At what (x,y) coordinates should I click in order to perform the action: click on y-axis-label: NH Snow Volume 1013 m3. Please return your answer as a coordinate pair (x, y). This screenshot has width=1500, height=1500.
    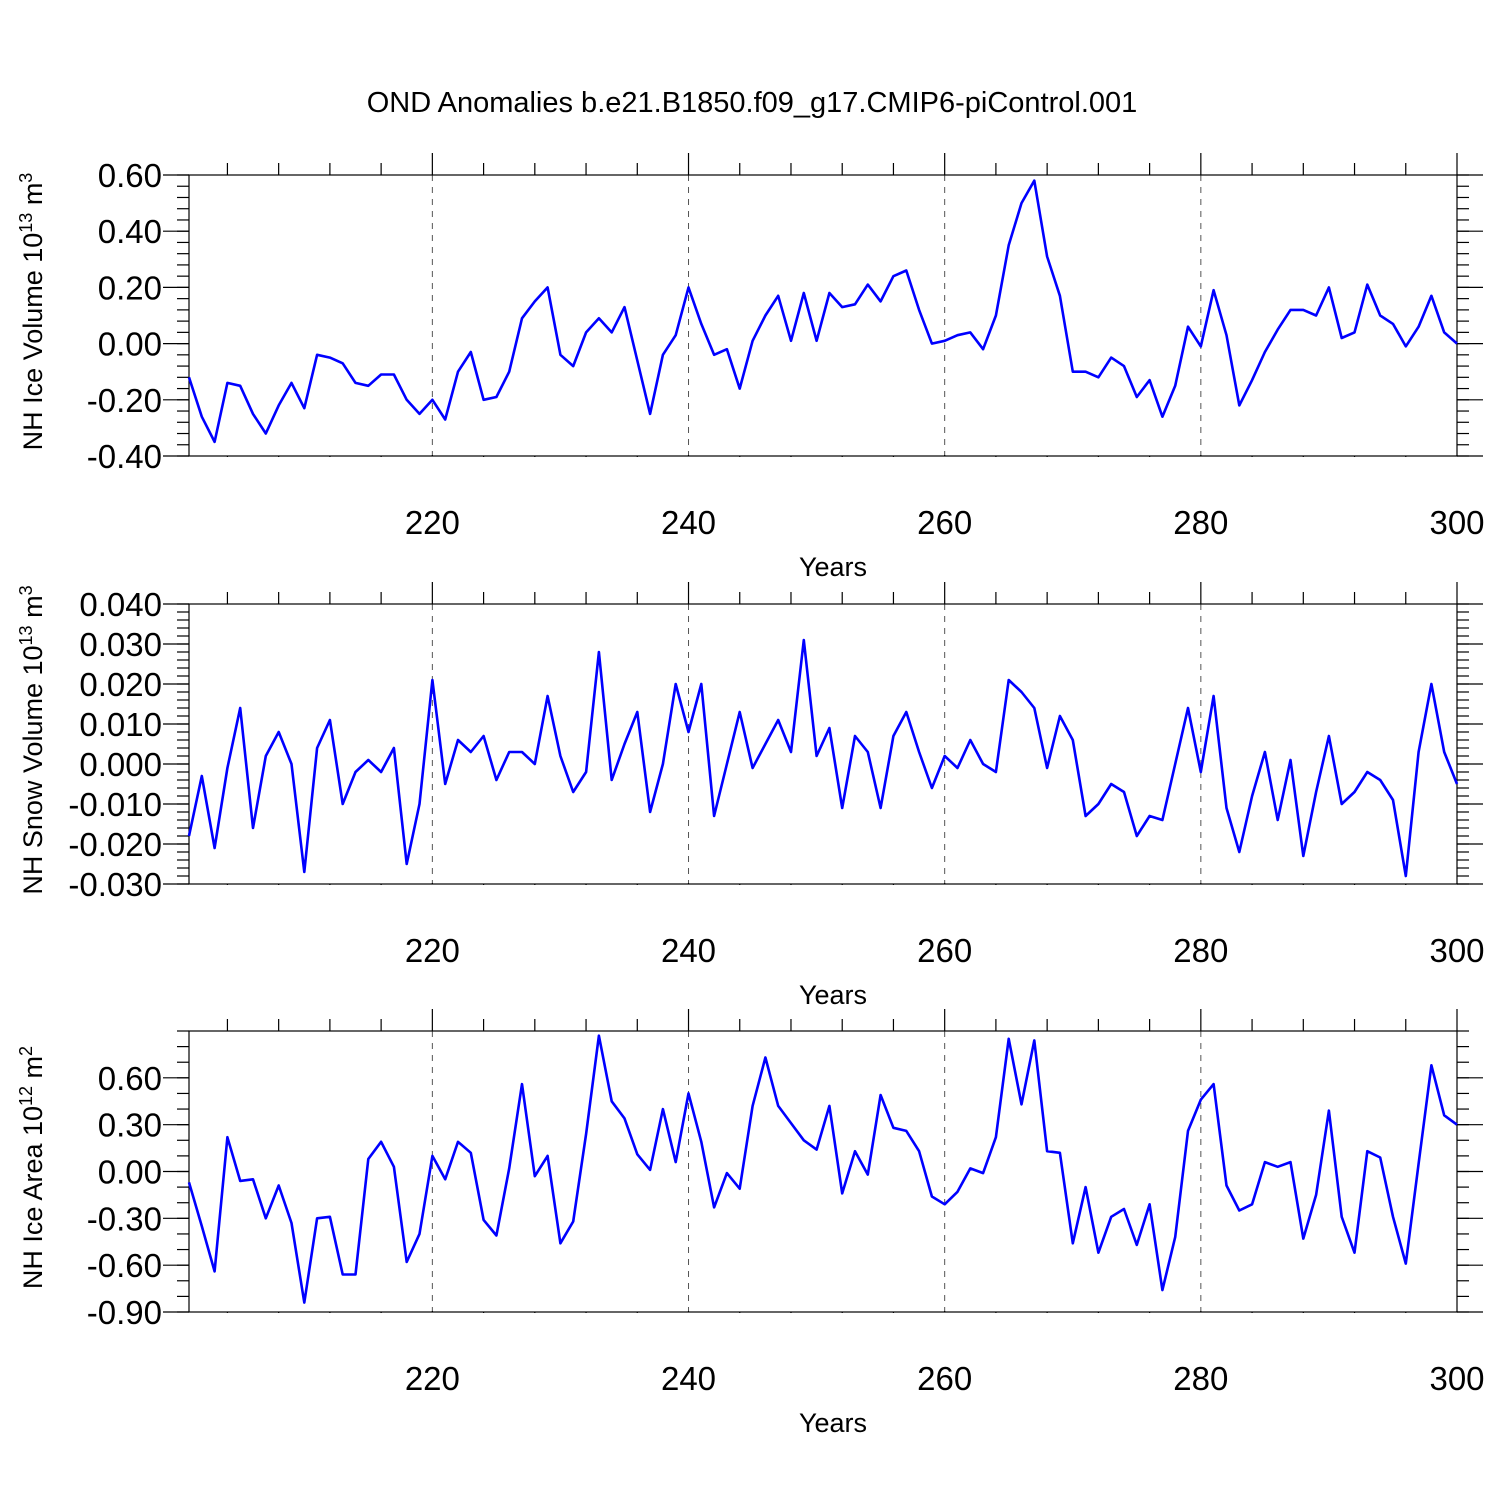
    Looking at the image, I should click on (32, 739).